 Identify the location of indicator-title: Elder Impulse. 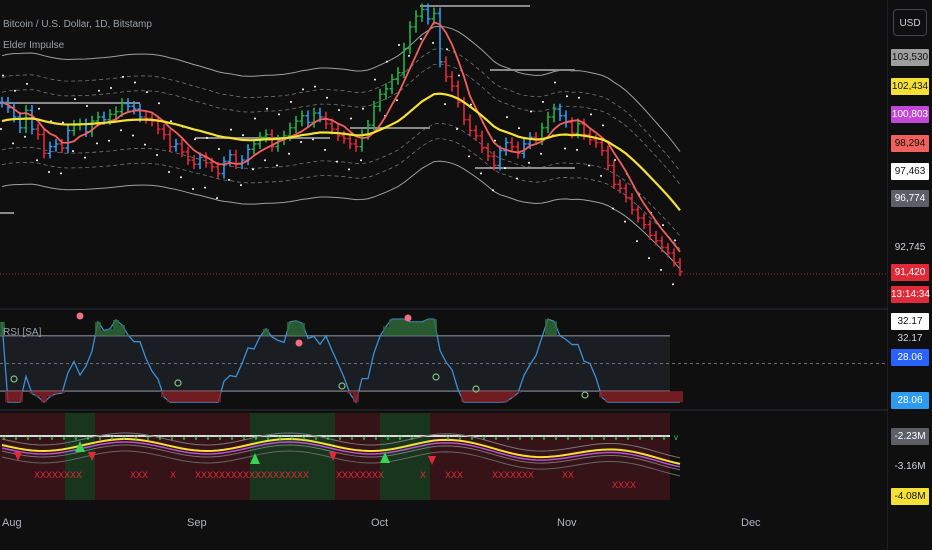
(34, 45).